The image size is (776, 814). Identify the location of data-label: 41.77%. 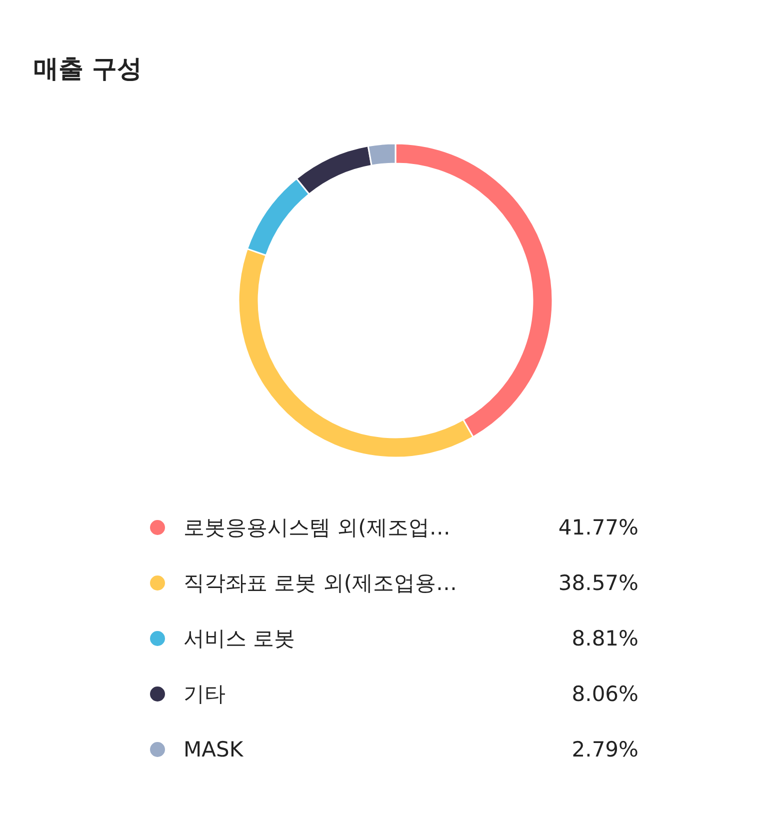
(598, 528).